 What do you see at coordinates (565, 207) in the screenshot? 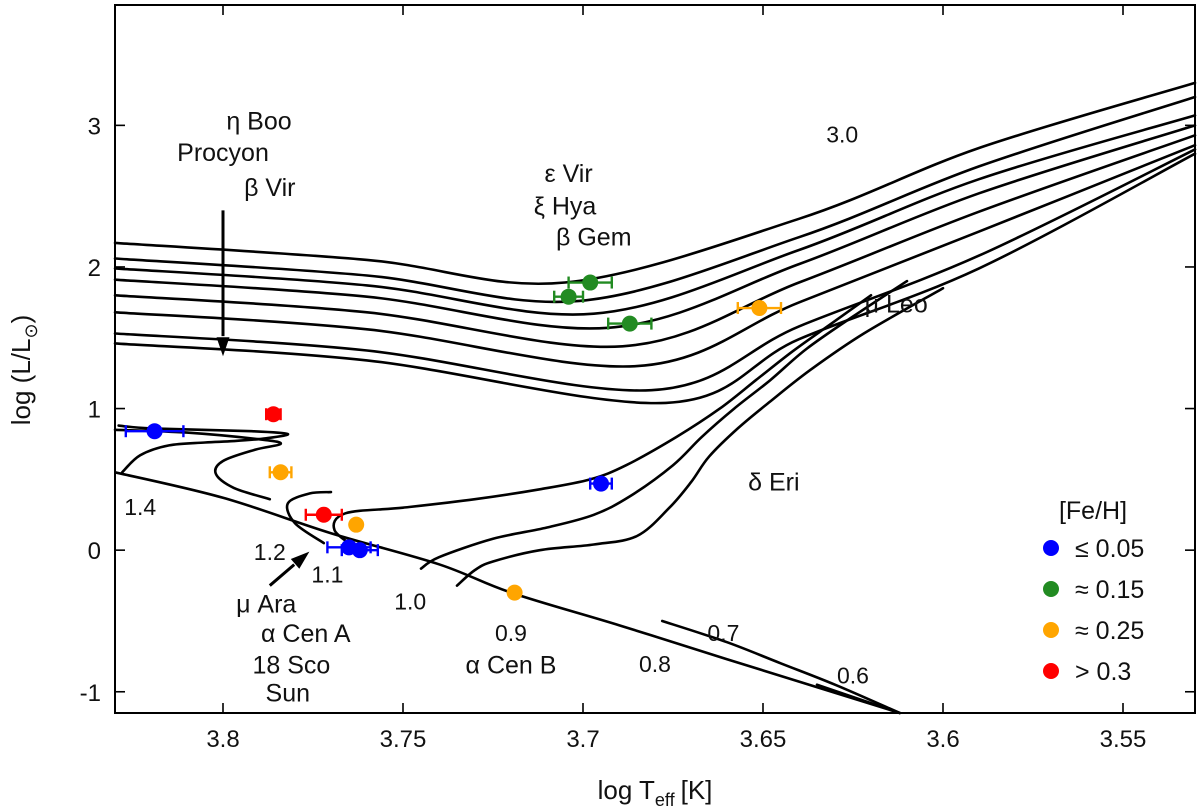
I see `star-label: ξ Hya` at bounding box center [565, 207].